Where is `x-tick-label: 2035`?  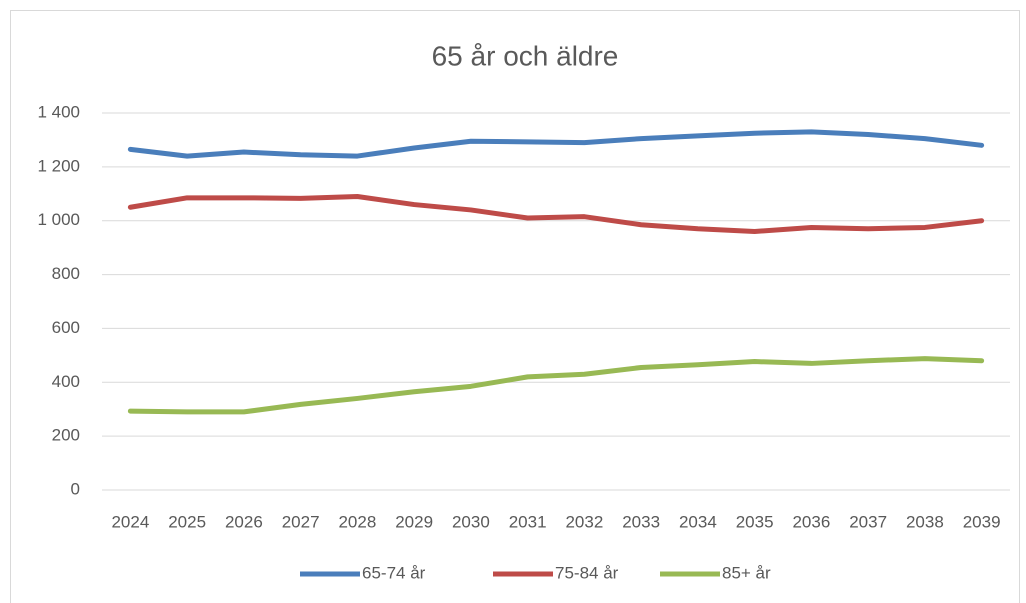
x-tick-label: 2035 is located at coordinates (755, 521).